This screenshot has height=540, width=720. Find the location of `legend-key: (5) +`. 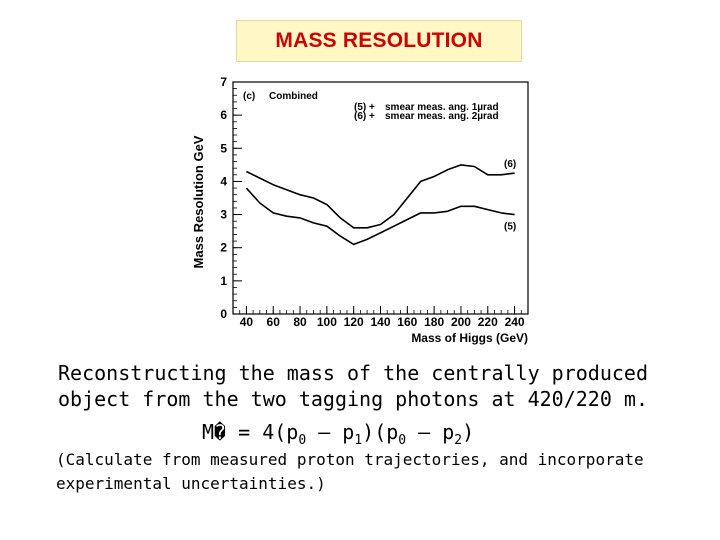

legend-key: (5) + is located at coordinates (364, 107).